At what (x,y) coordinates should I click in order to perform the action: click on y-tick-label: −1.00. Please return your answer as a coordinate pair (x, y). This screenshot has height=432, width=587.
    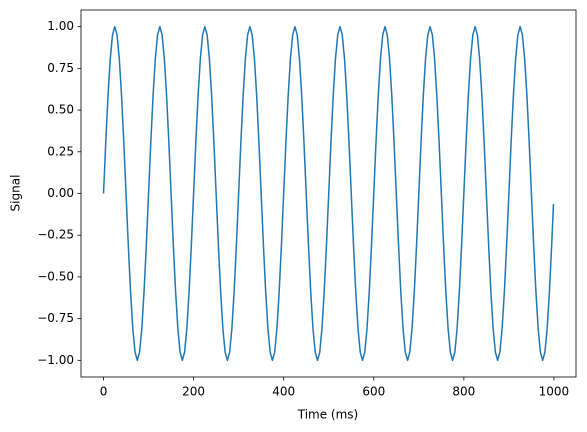
    Looking at the image, I should click on (55, 360).